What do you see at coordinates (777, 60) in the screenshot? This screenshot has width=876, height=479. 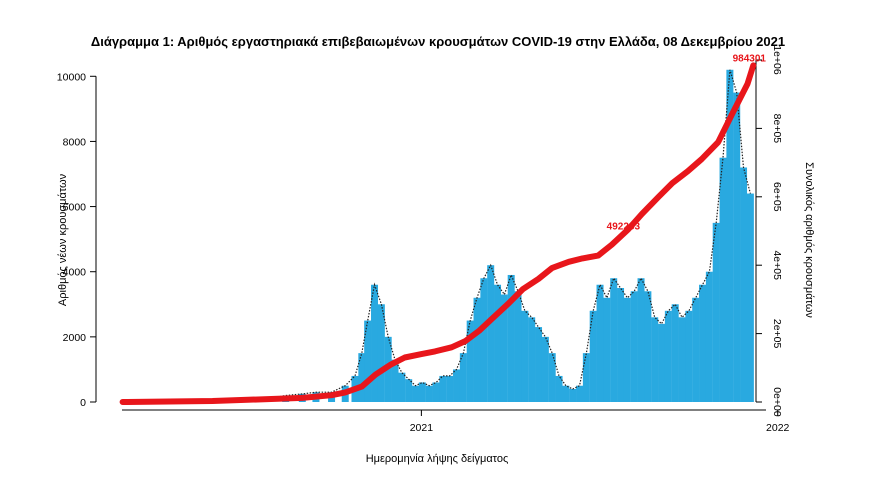 I see `y2-tick-label: 1e+06` at bounding box center [777, 60].